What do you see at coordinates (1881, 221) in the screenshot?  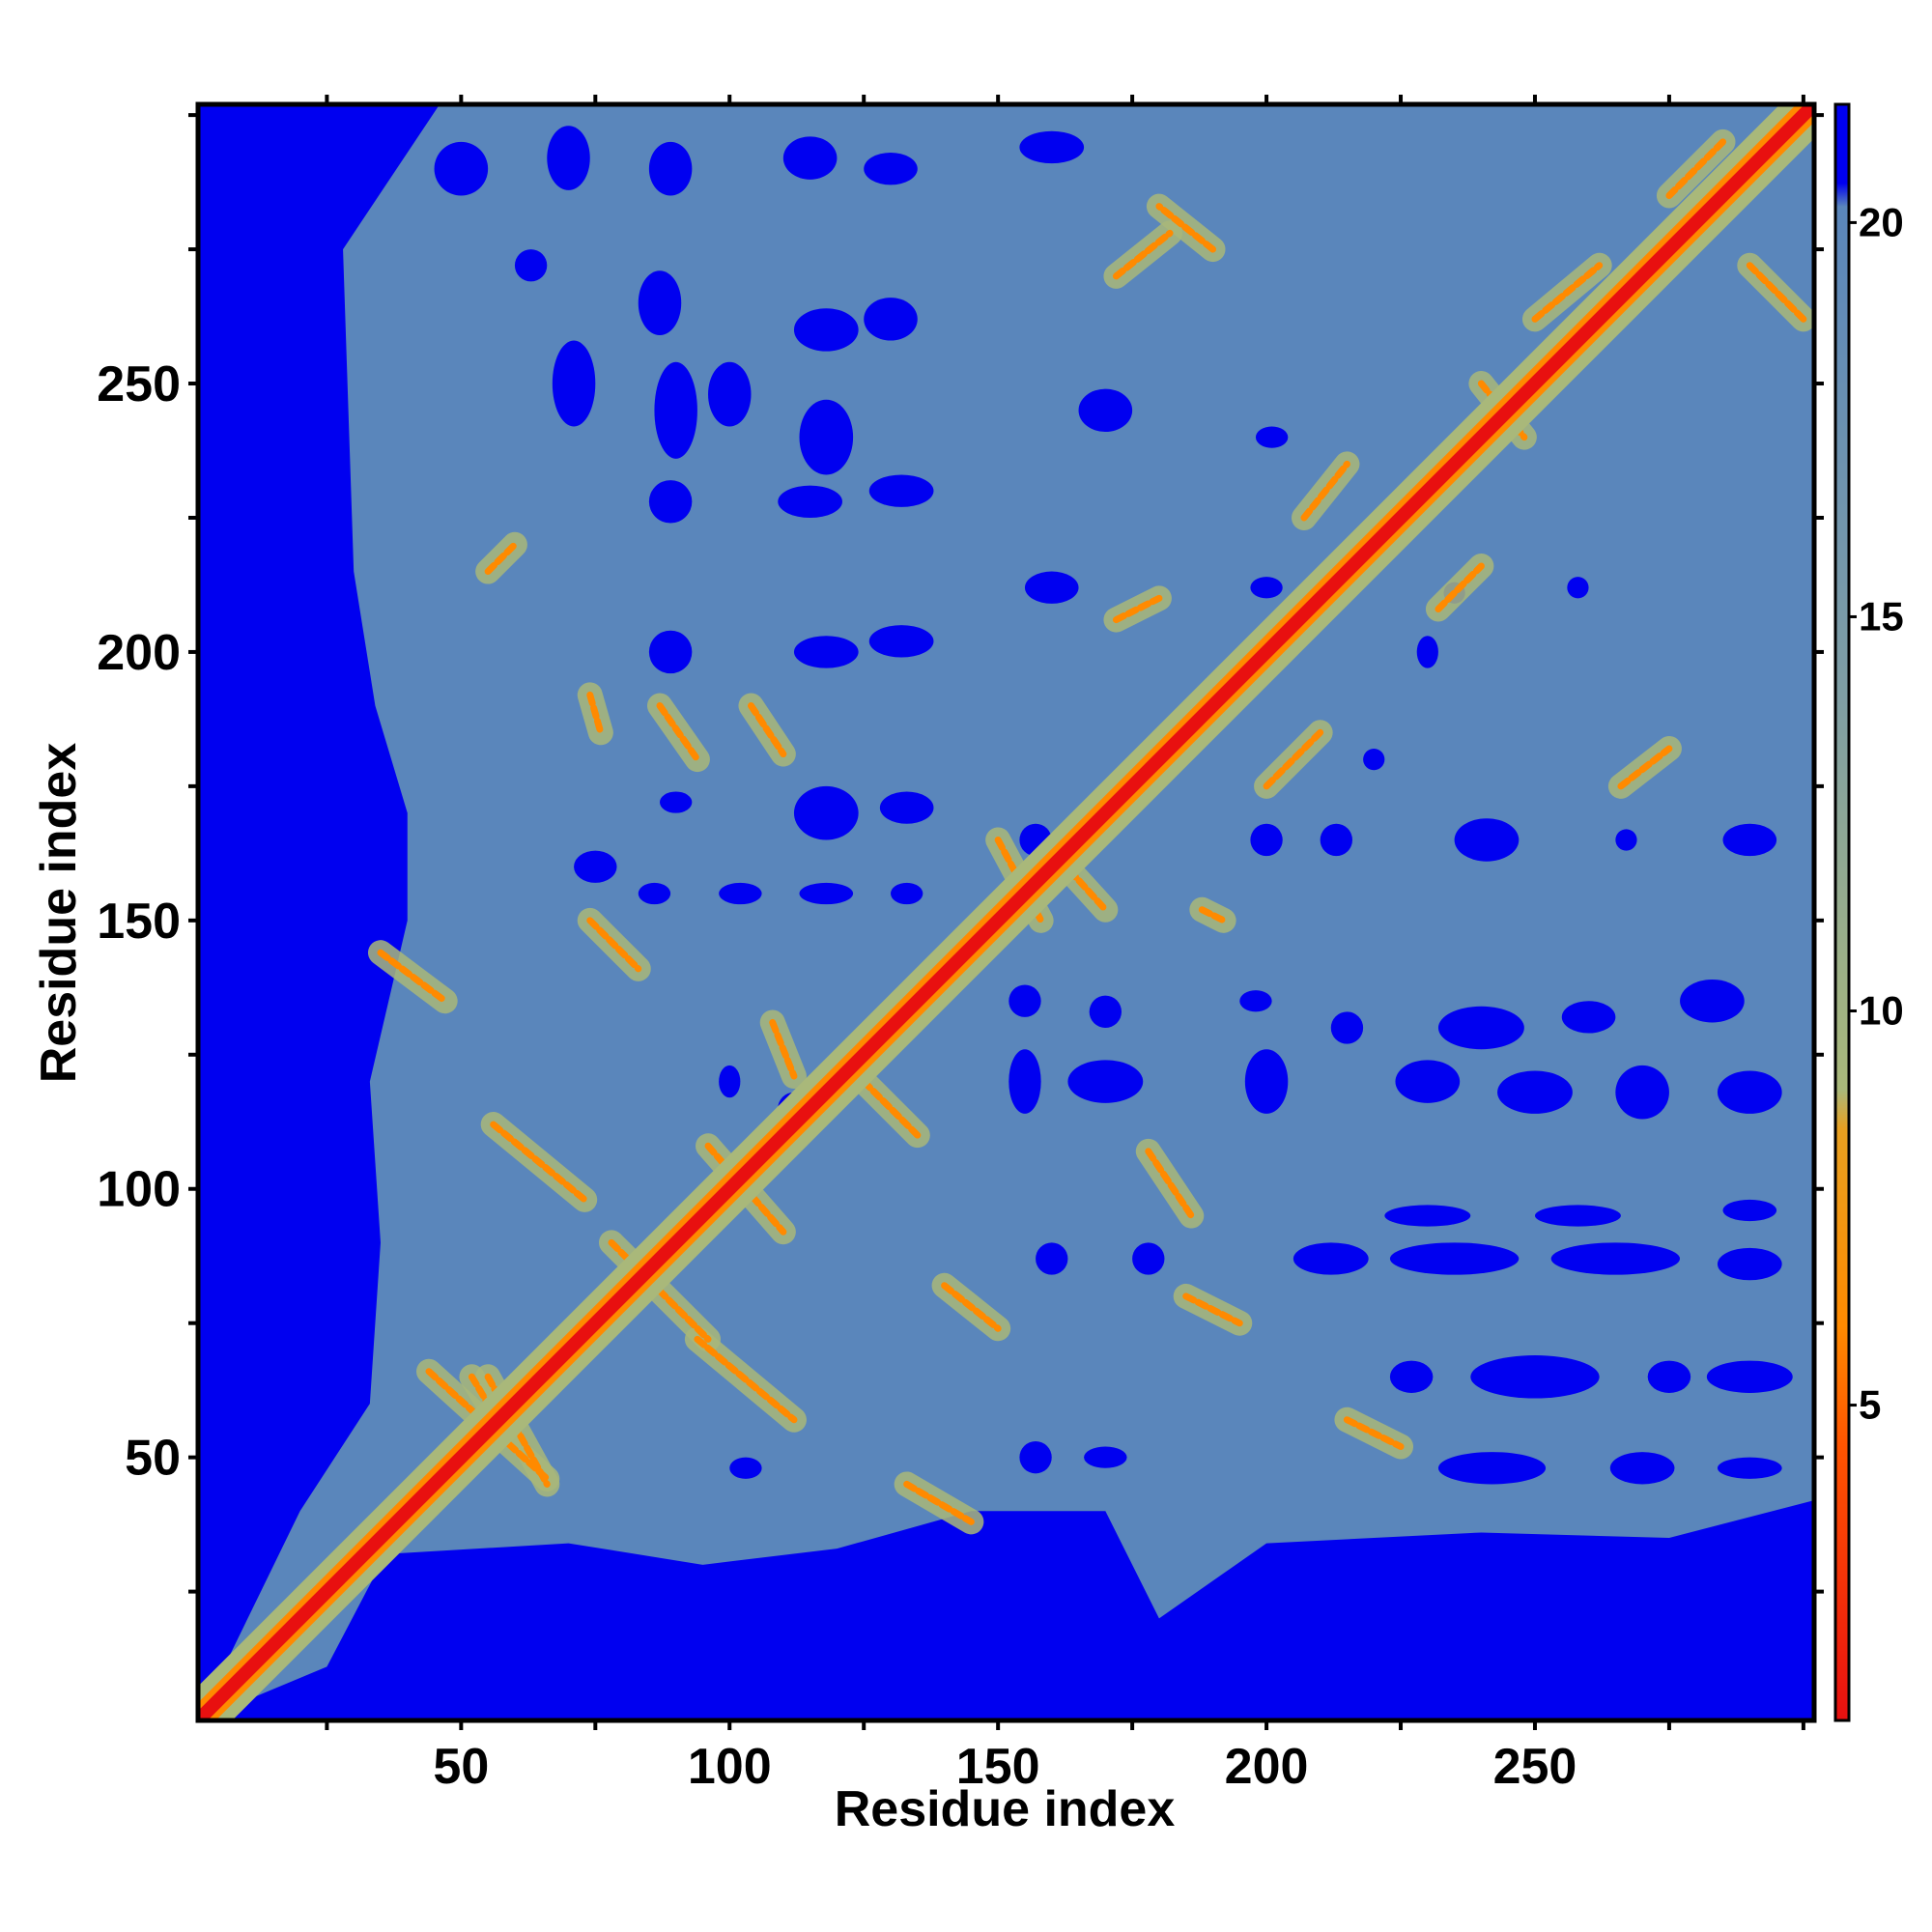 I see `colorbar-tick-label: 20` at bounding box center [1881, 221].